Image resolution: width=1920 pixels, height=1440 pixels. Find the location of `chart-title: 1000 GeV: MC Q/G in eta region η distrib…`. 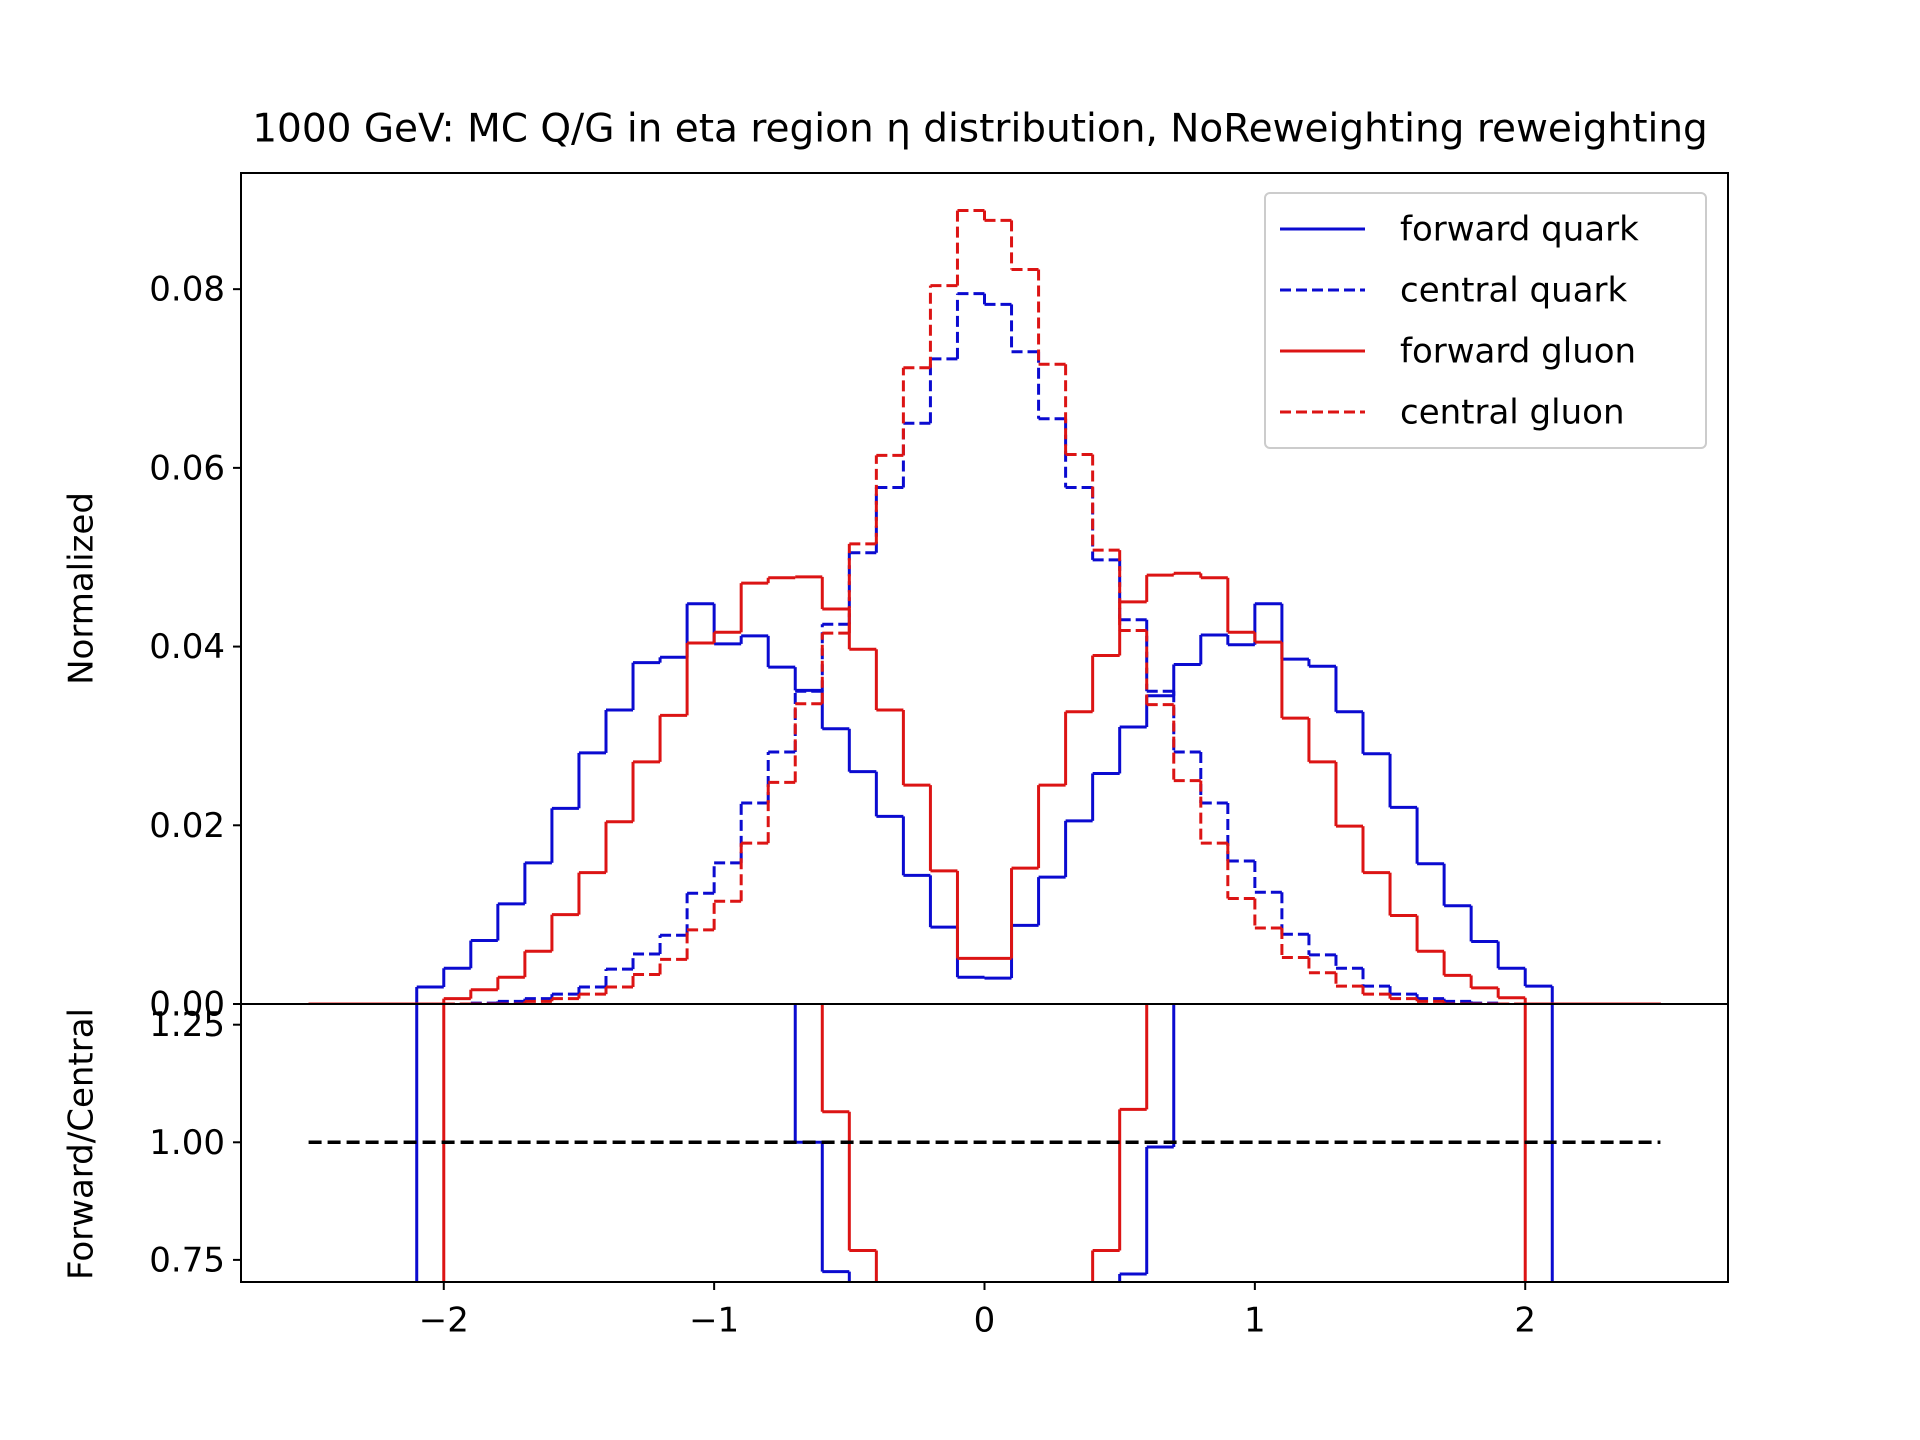

chart-title: 1000 GeV: MC Q/G in eta region η distrib… is located at coordinates (980, 129).